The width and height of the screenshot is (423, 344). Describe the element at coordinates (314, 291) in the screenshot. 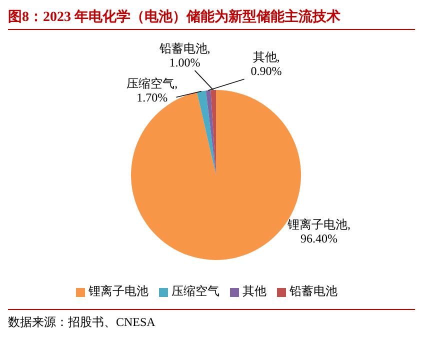

I see `legend-label: 铅蓄电池` at that location.